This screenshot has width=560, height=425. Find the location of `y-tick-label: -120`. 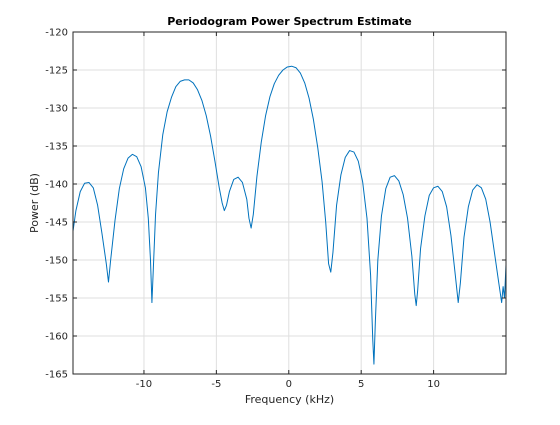

y-tick-label: -120 is located at coordinates (56, 33).